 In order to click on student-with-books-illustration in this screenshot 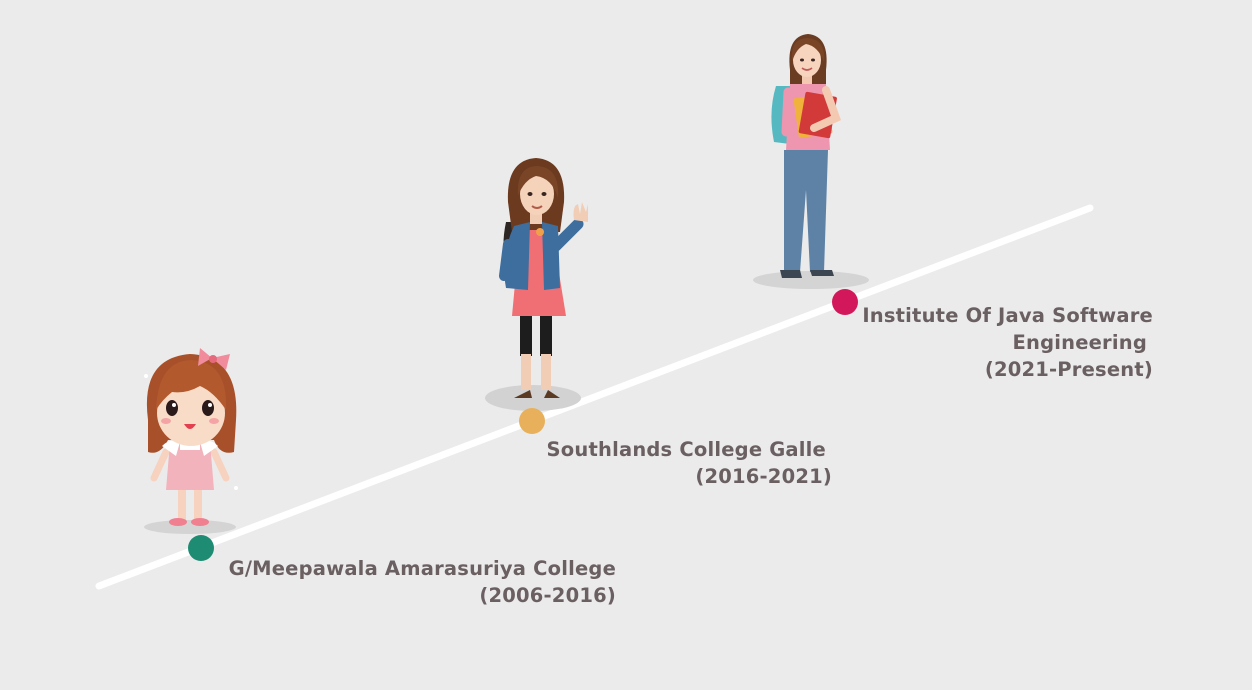, I will do `click(806, 156)`.